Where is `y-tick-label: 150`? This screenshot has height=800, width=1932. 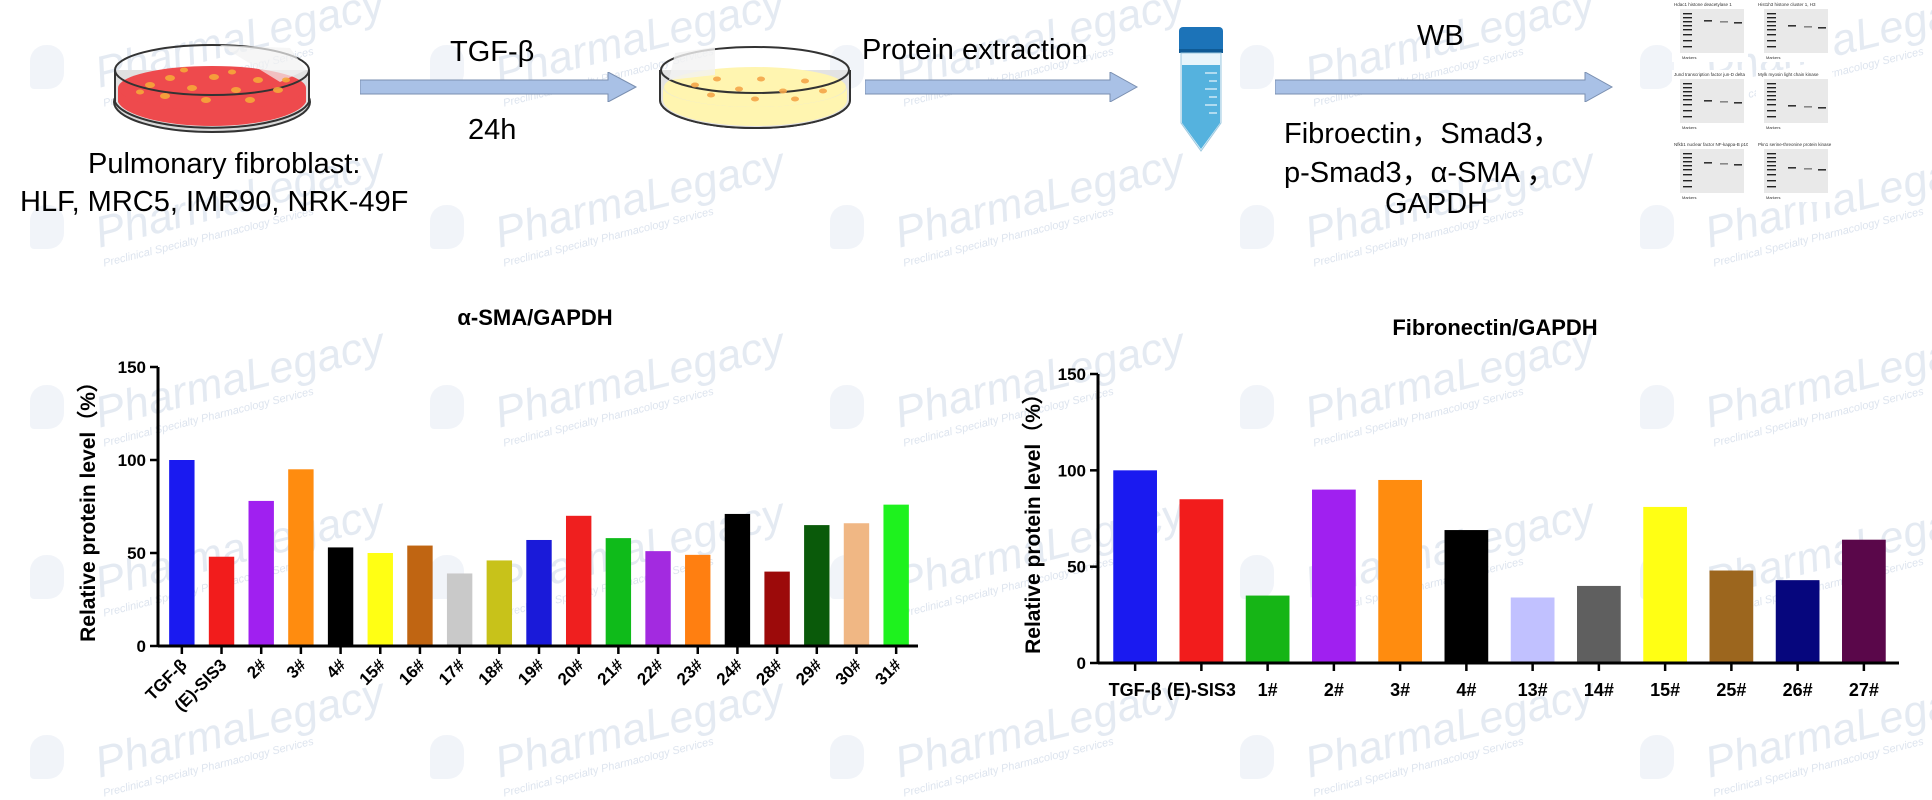
y-tick-label: 150 is located at coordinates (1072, 374).